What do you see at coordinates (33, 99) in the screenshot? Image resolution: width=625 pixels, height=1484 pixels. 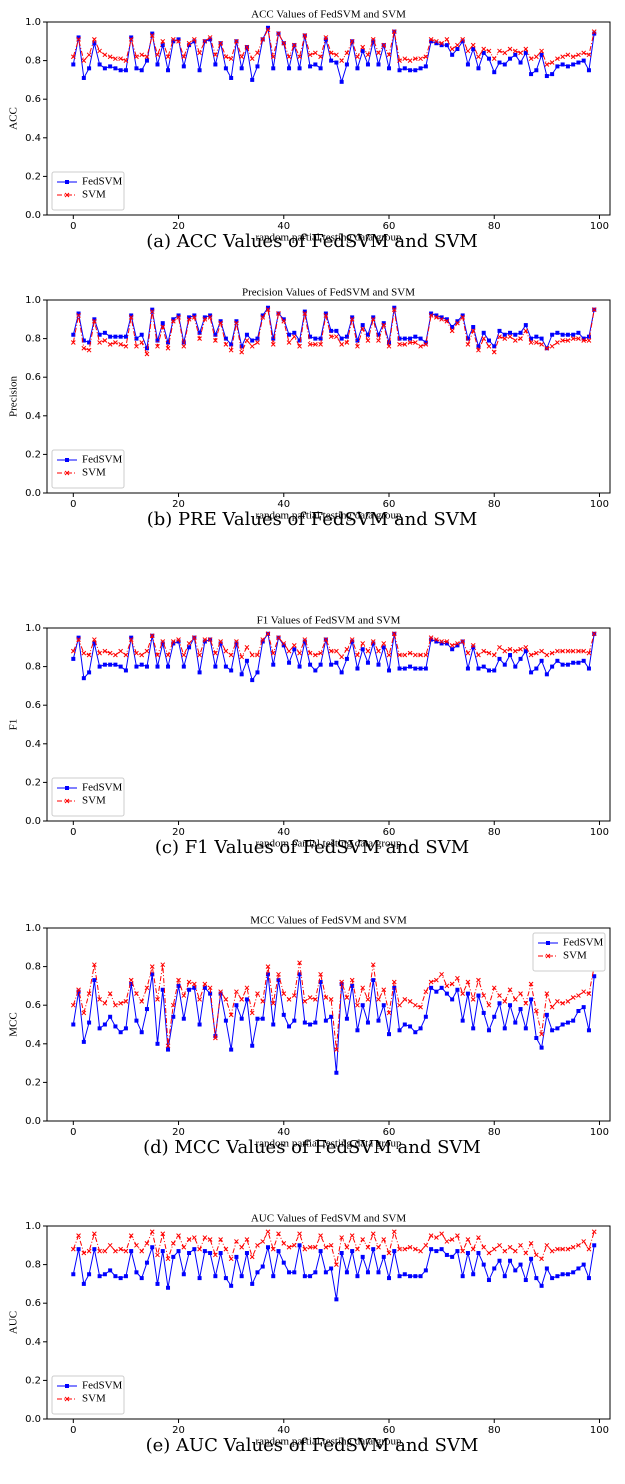 I see `y-tick-label: 0.6` at bounding box center [33, 99].